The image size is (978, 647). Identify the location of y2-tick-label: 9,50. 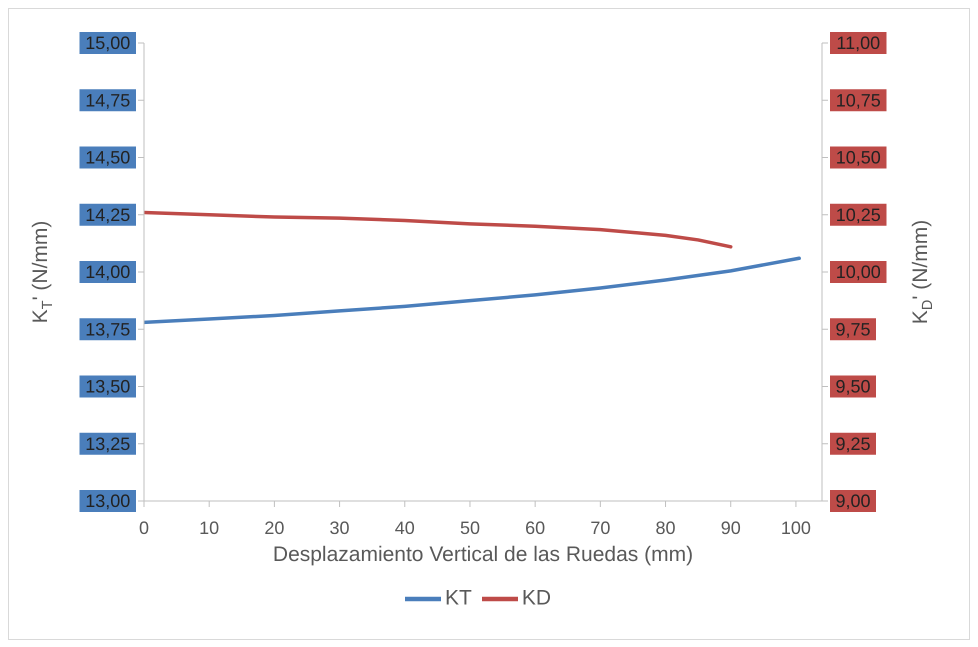
(853, 386).